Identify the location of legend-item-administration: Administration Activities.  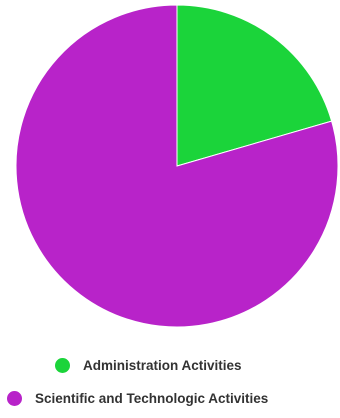
(148, 365).